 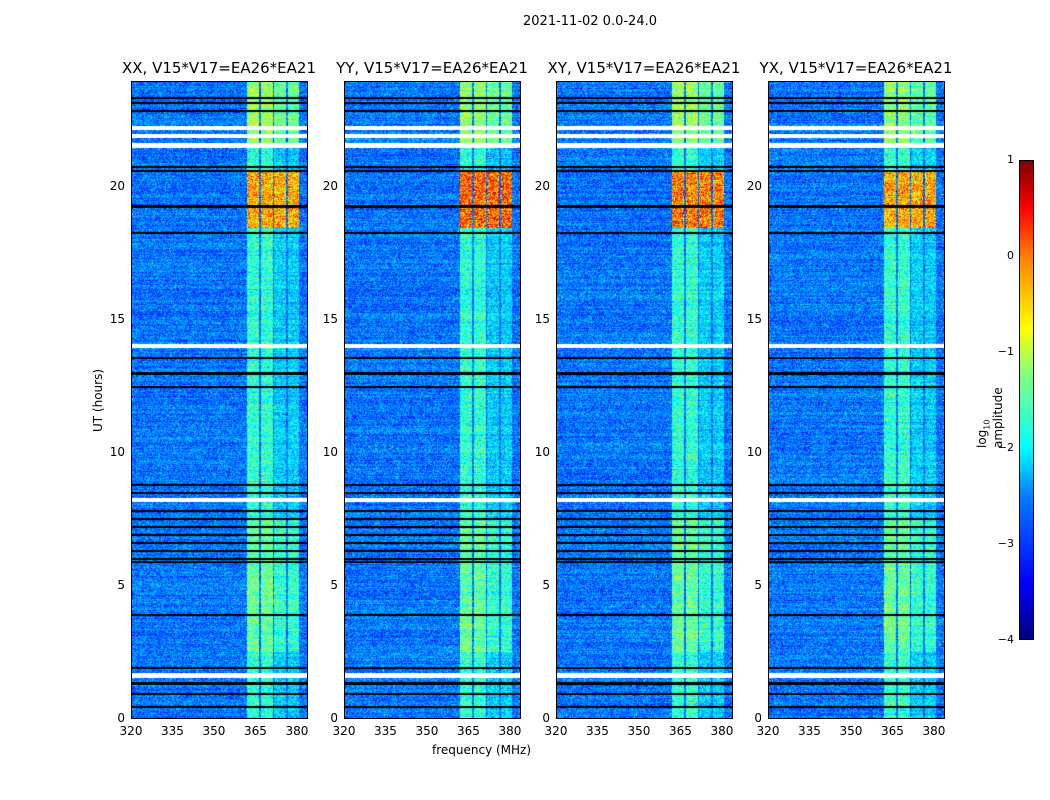 What do you see at coordinates (644, 68) in the screenshot?
I see `panel-title: XY, V15*V17=EA26*EA21` at bounding box center [644, 68].